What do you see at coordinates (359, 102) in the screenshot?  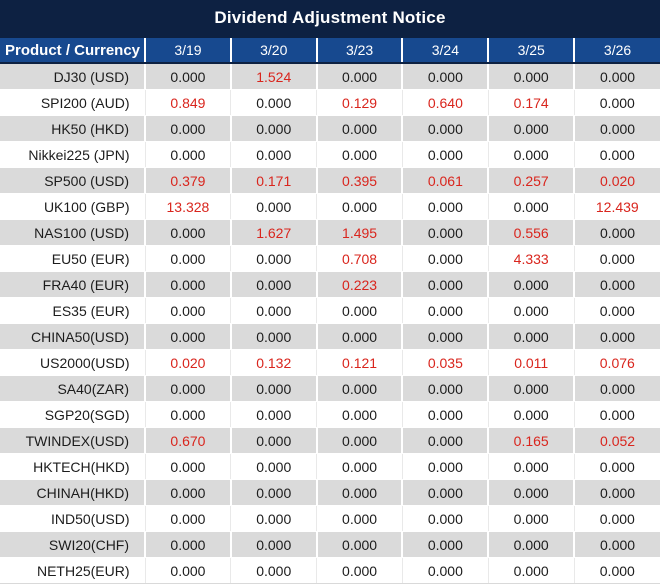 I see `value-cell: 0.129` at bounding box center [359, 102].